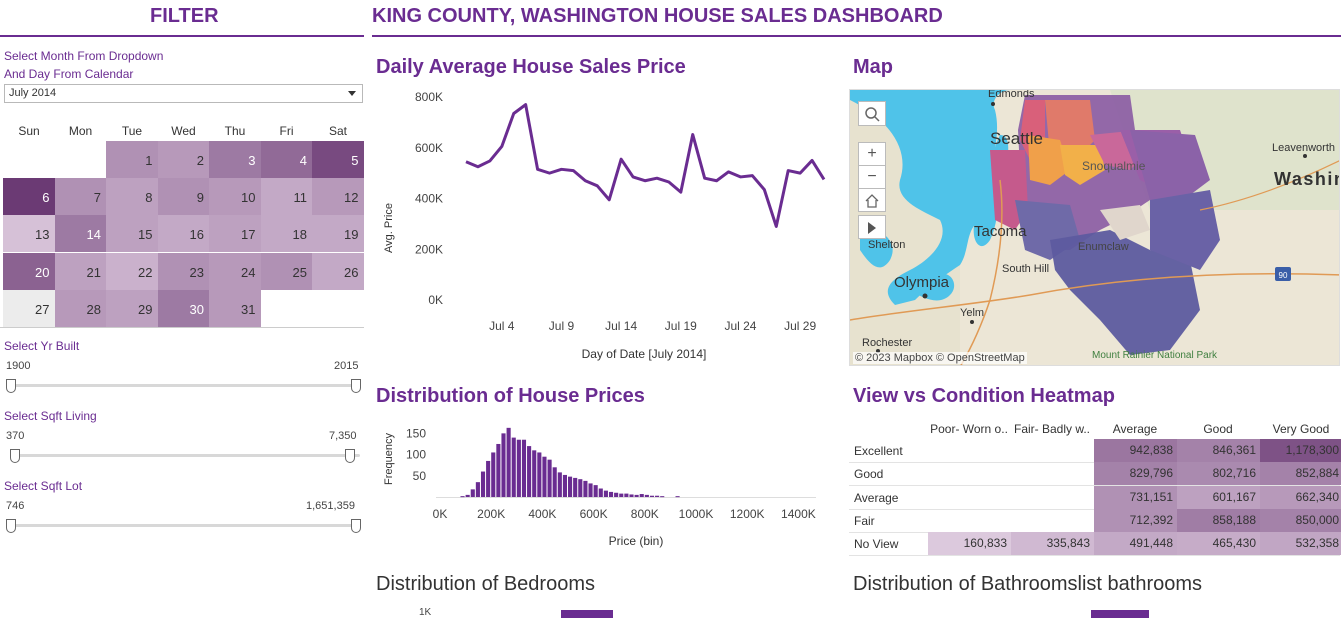 The height and width of the screenshot is (618, 1341). Describe the element at coordinates (80, 197) in the screenshot. I see `calendar-day-7: 7` at that location.